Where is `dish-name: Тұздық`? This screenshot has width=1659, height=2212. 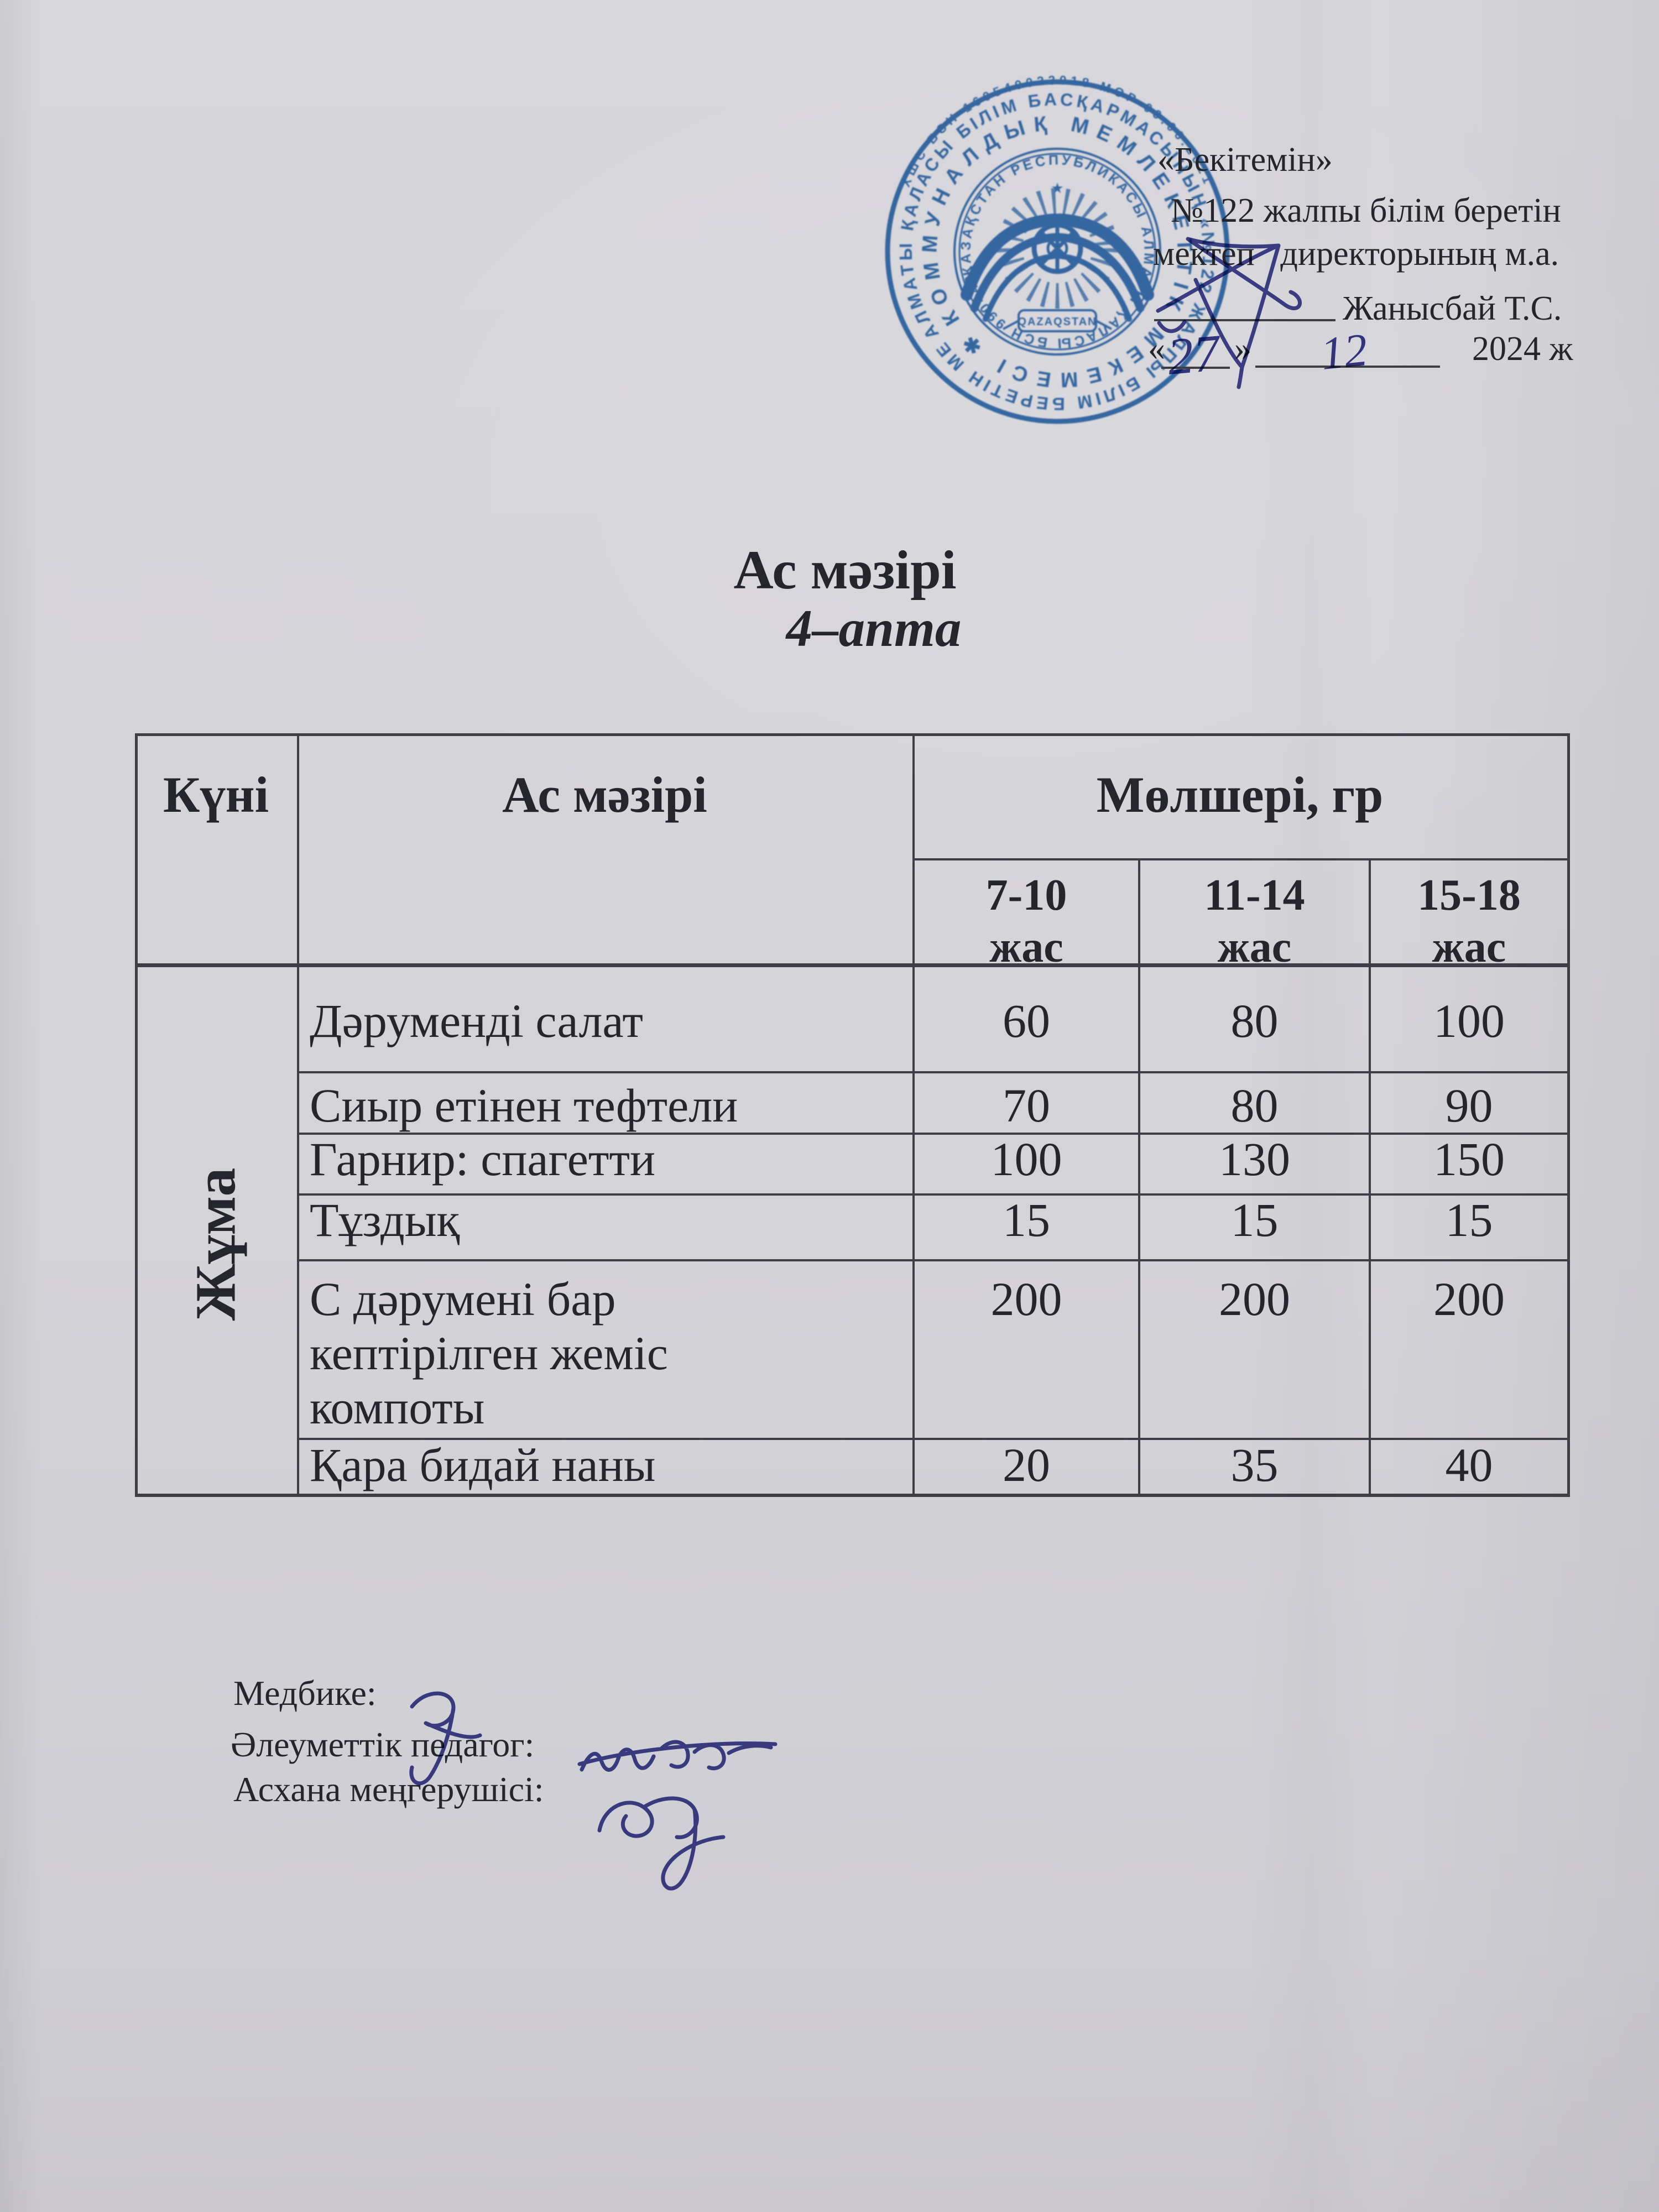 dish-name: Тұздық is located at coordinates (385, 1219).